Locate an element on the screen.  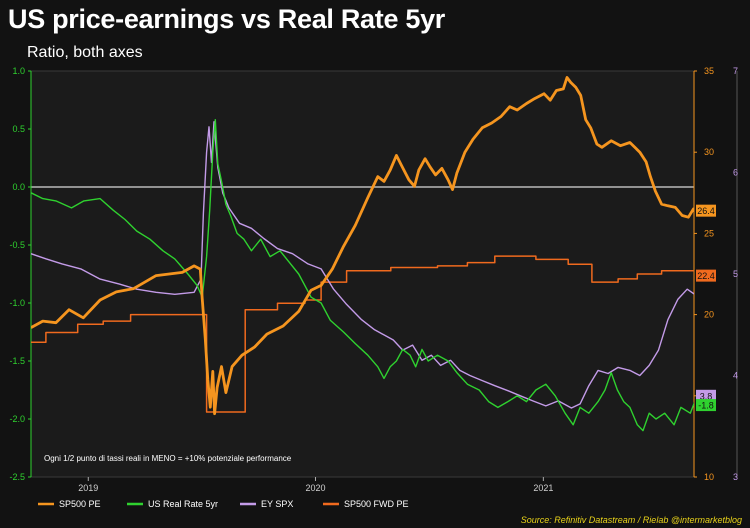
right-ey-tick-label: 7 is located at coordinates (735, 71).